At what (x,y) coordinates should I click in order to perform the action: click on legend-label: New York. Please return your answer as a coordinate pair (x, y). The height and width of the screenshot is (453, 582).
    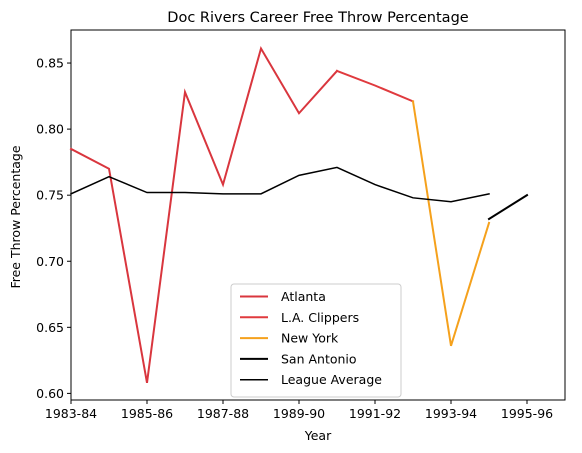
    Looking at the image, I should click on (310, 338).